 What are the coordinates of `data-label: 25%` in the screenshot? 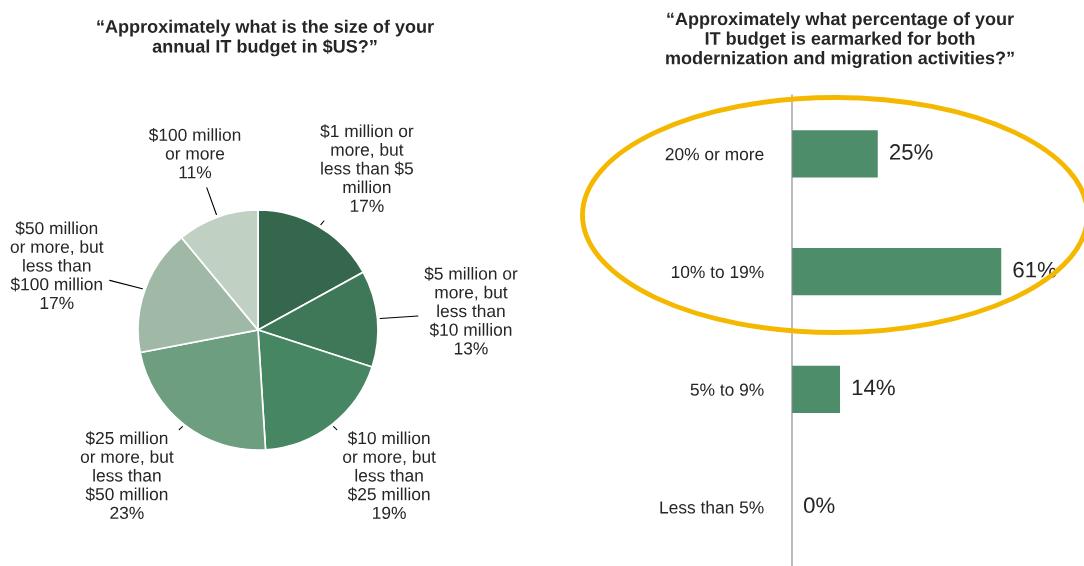 It's located at (911, 152).